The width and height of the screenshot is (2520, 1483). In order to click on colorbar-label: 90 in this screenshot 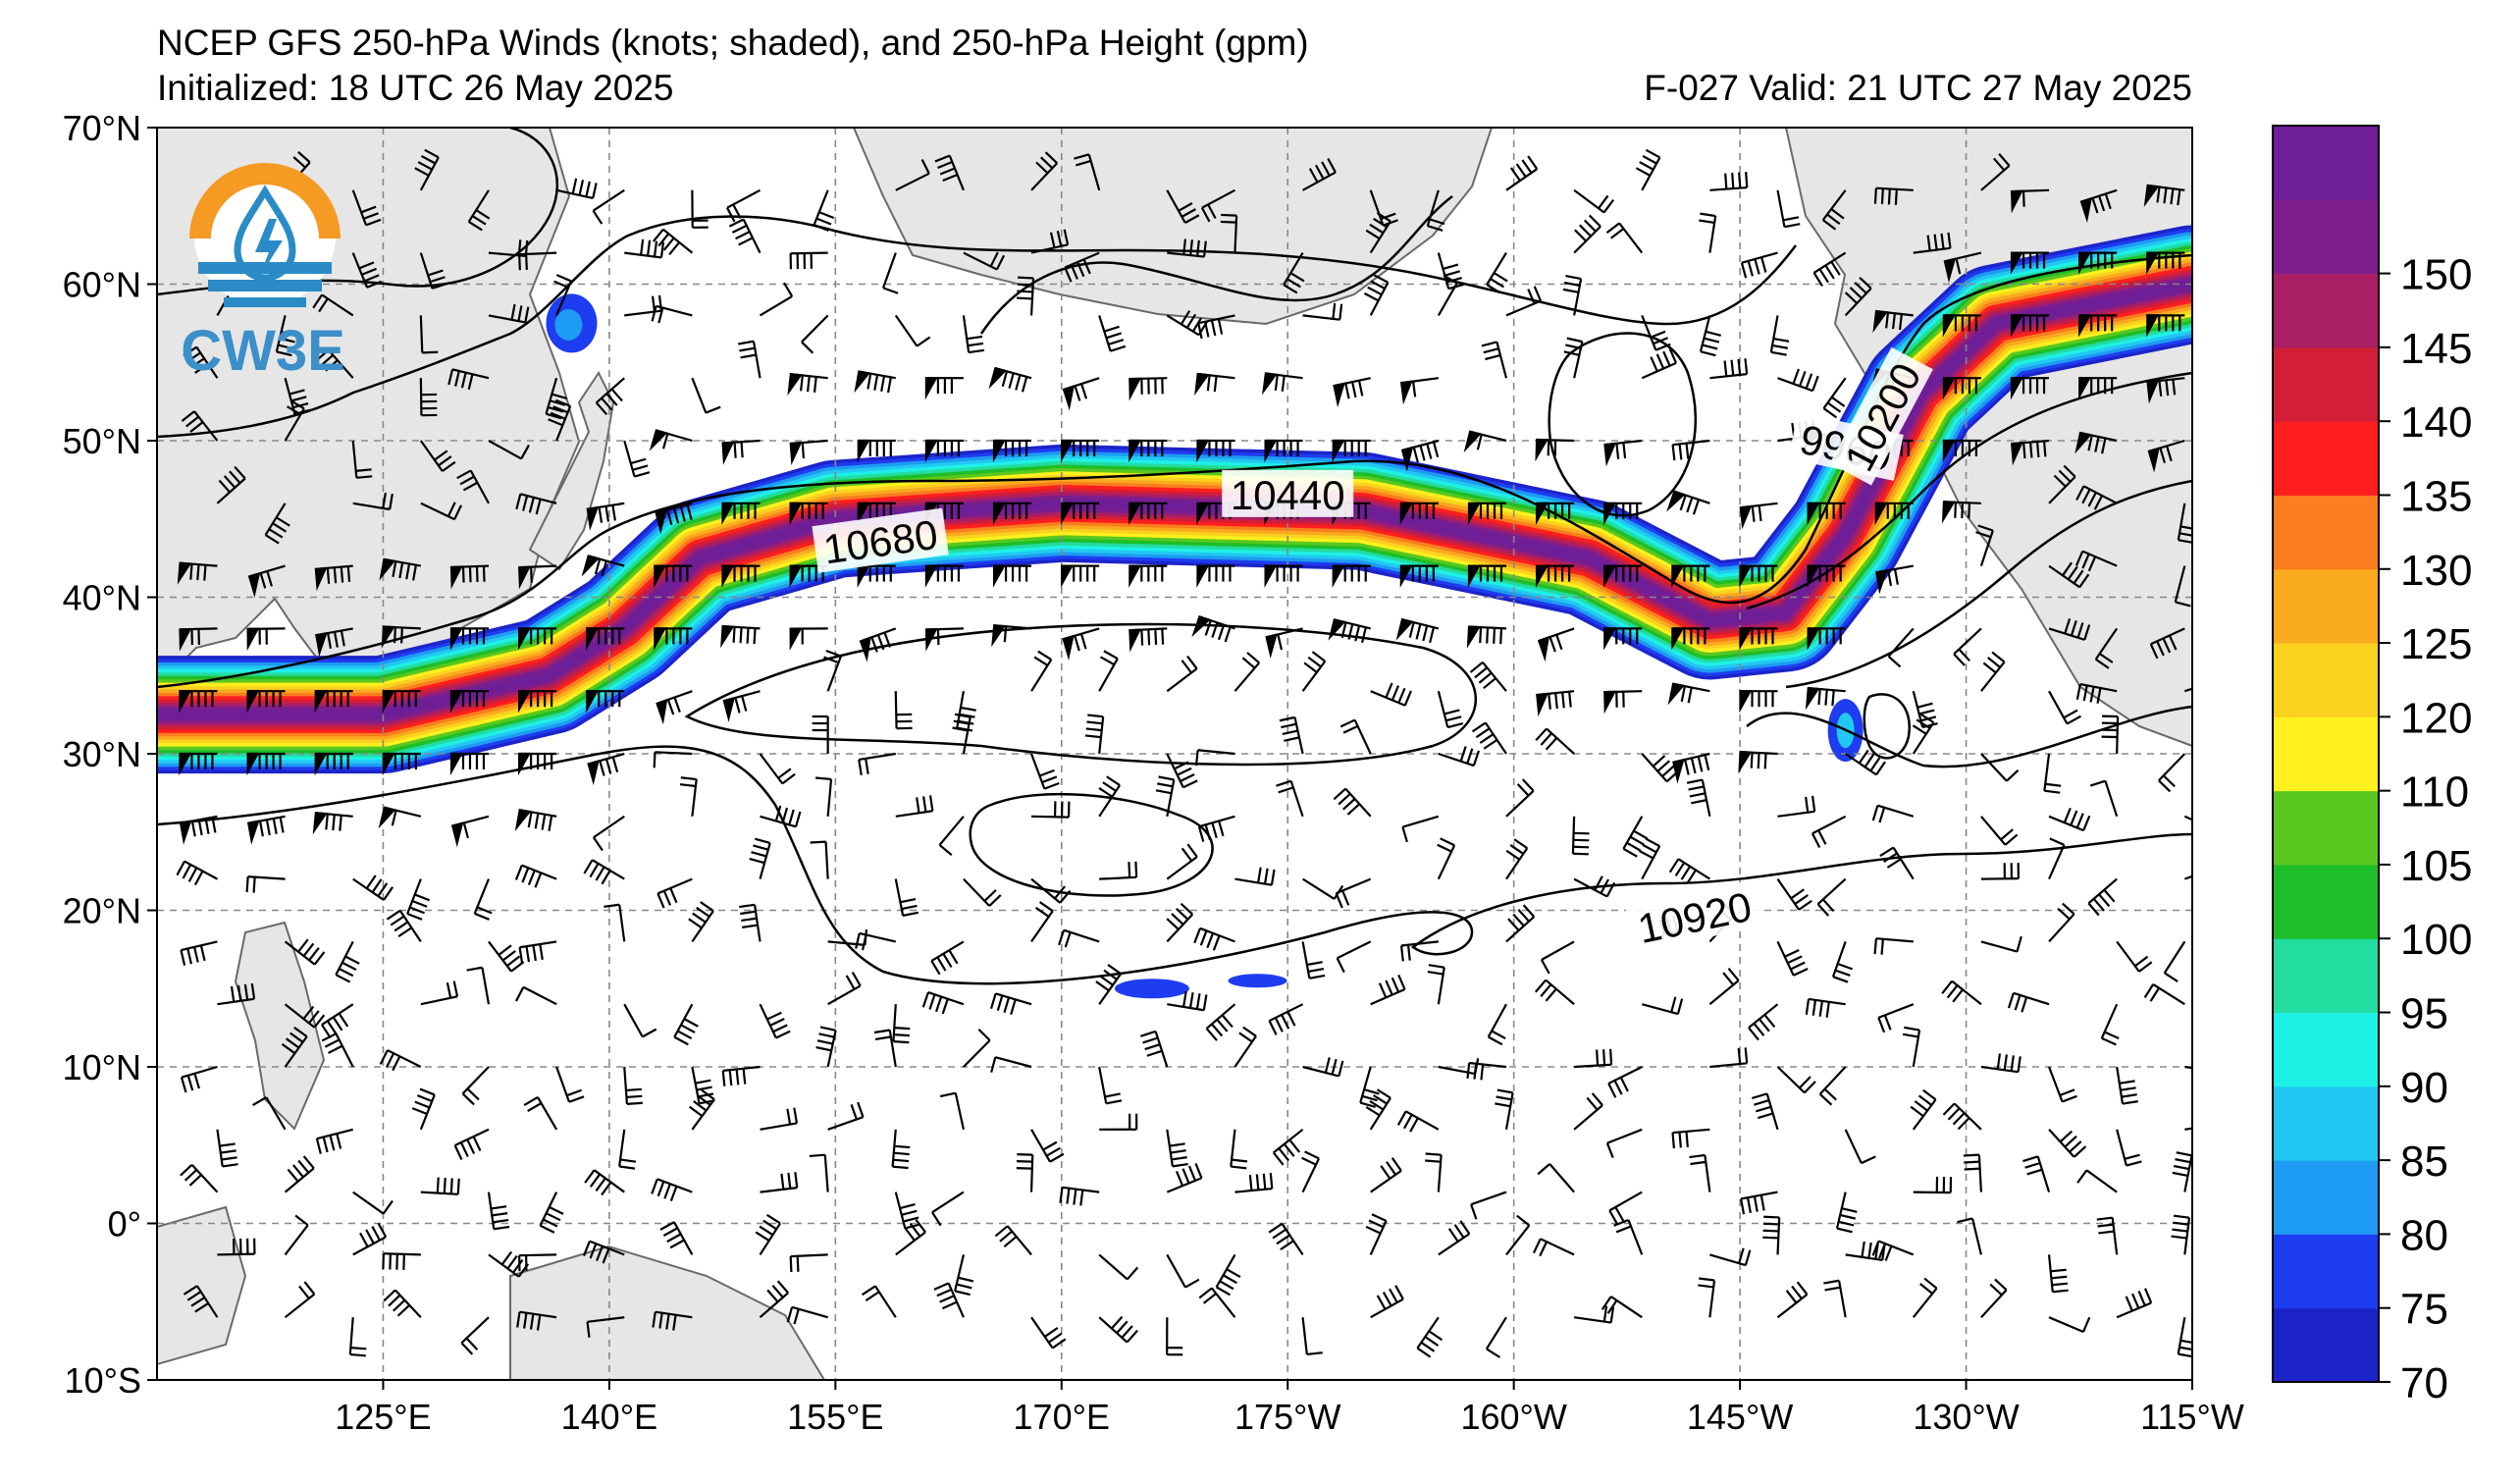, I will do `click(2424, 1088)`.